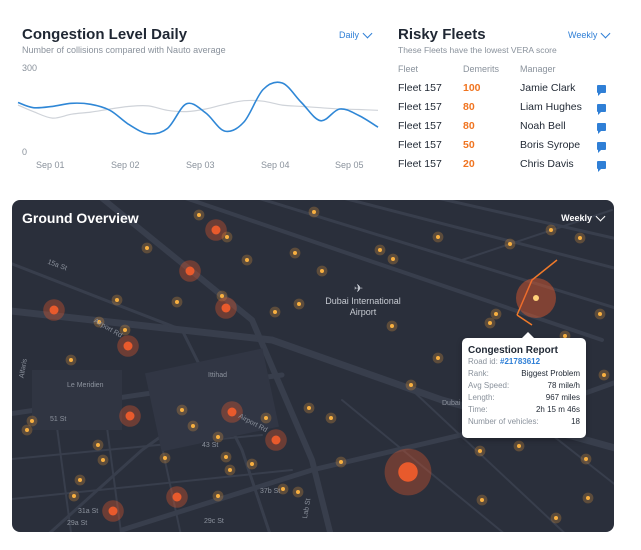 The width and height of the screenshot is (641, 550). What do you see at coordinates (563, 385) in the screenshot?
I see `speed-value: 78 mile/h` at bounding box center [563, 385].